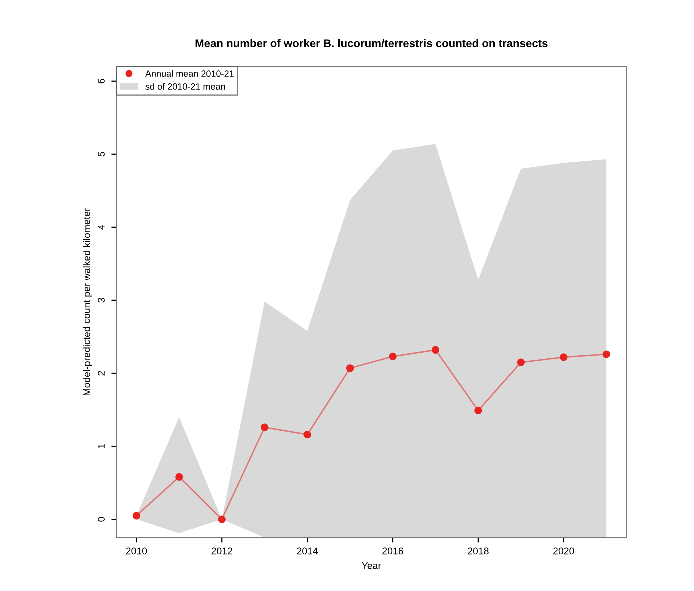 Image resolution: width=694 pixels, height=591 pixels. Describe the element at coordinates (101, 519) in the screenshot. I see `y-tick-label: 0` at that location.